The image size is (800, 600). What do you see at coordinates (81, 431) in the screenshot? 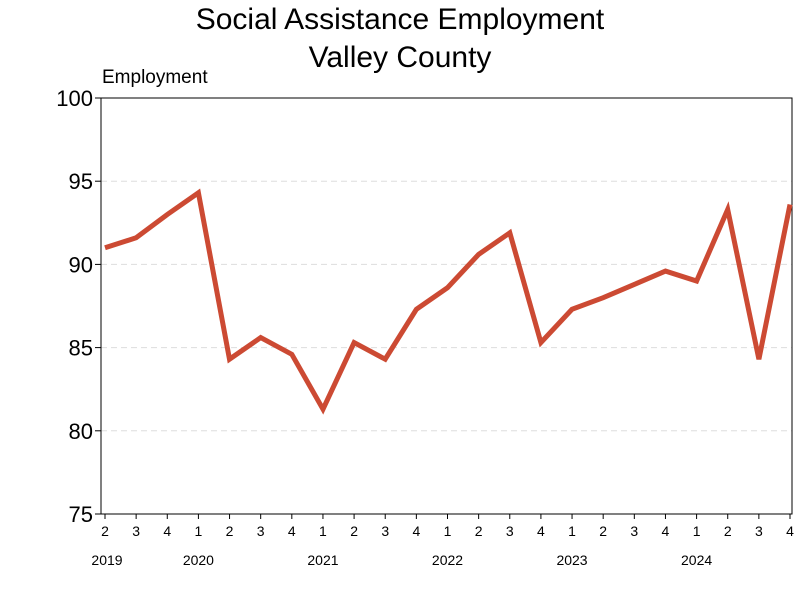
I see `y-tick-label: 80` at bounding box center [81, 431].